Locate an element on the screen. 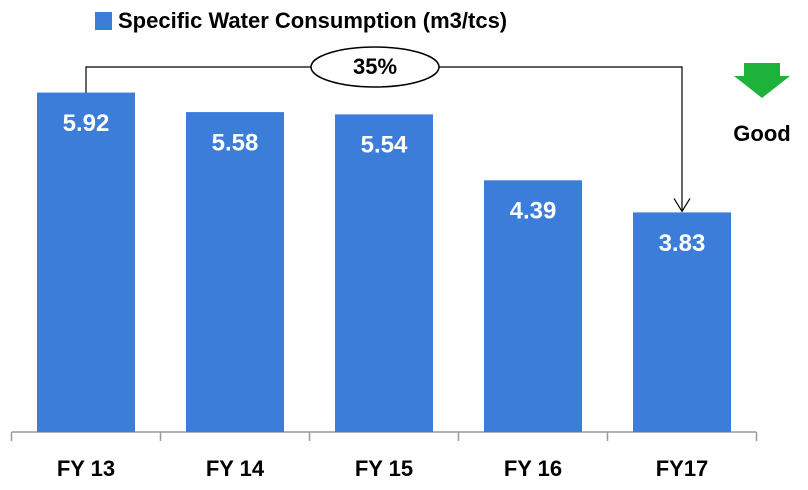 The width and height of the screenshot is (808, 490). annotation-label: 35% is located at coordinates (375, 66).